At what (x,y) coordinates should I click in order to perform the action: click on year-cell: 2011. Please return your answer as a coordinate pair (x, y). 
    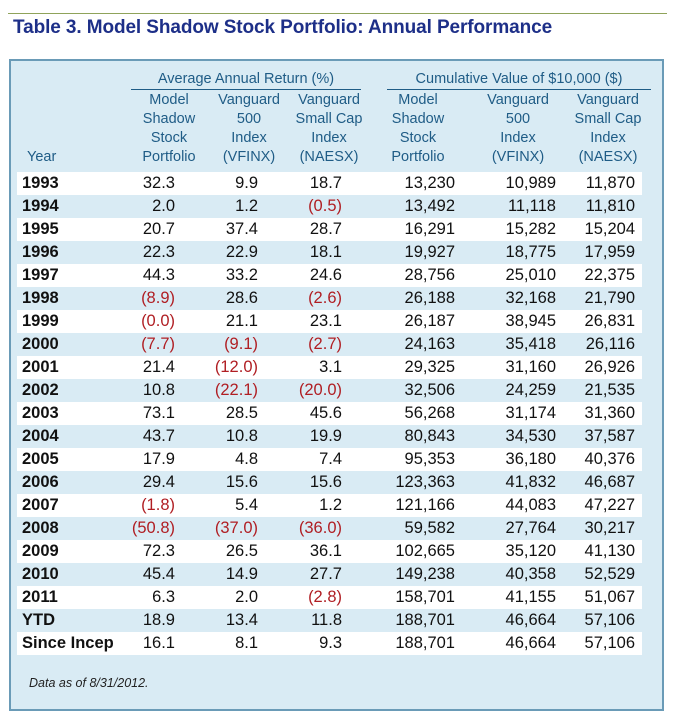
    Looking at the image, I should click on (40, 597).